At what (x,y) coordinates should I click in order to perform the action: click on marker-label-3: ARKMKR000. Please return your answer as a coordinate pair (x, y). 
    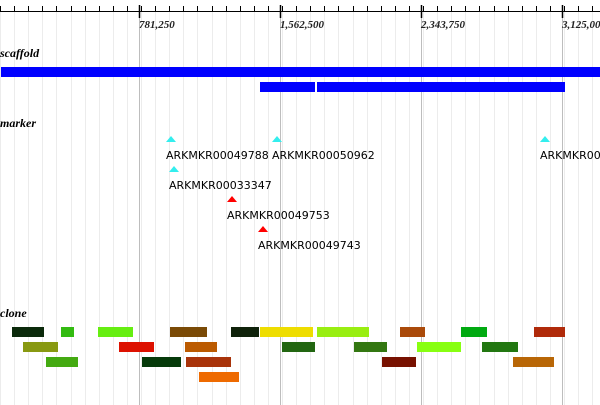
    Looking at the image, I should click on (570, 155).